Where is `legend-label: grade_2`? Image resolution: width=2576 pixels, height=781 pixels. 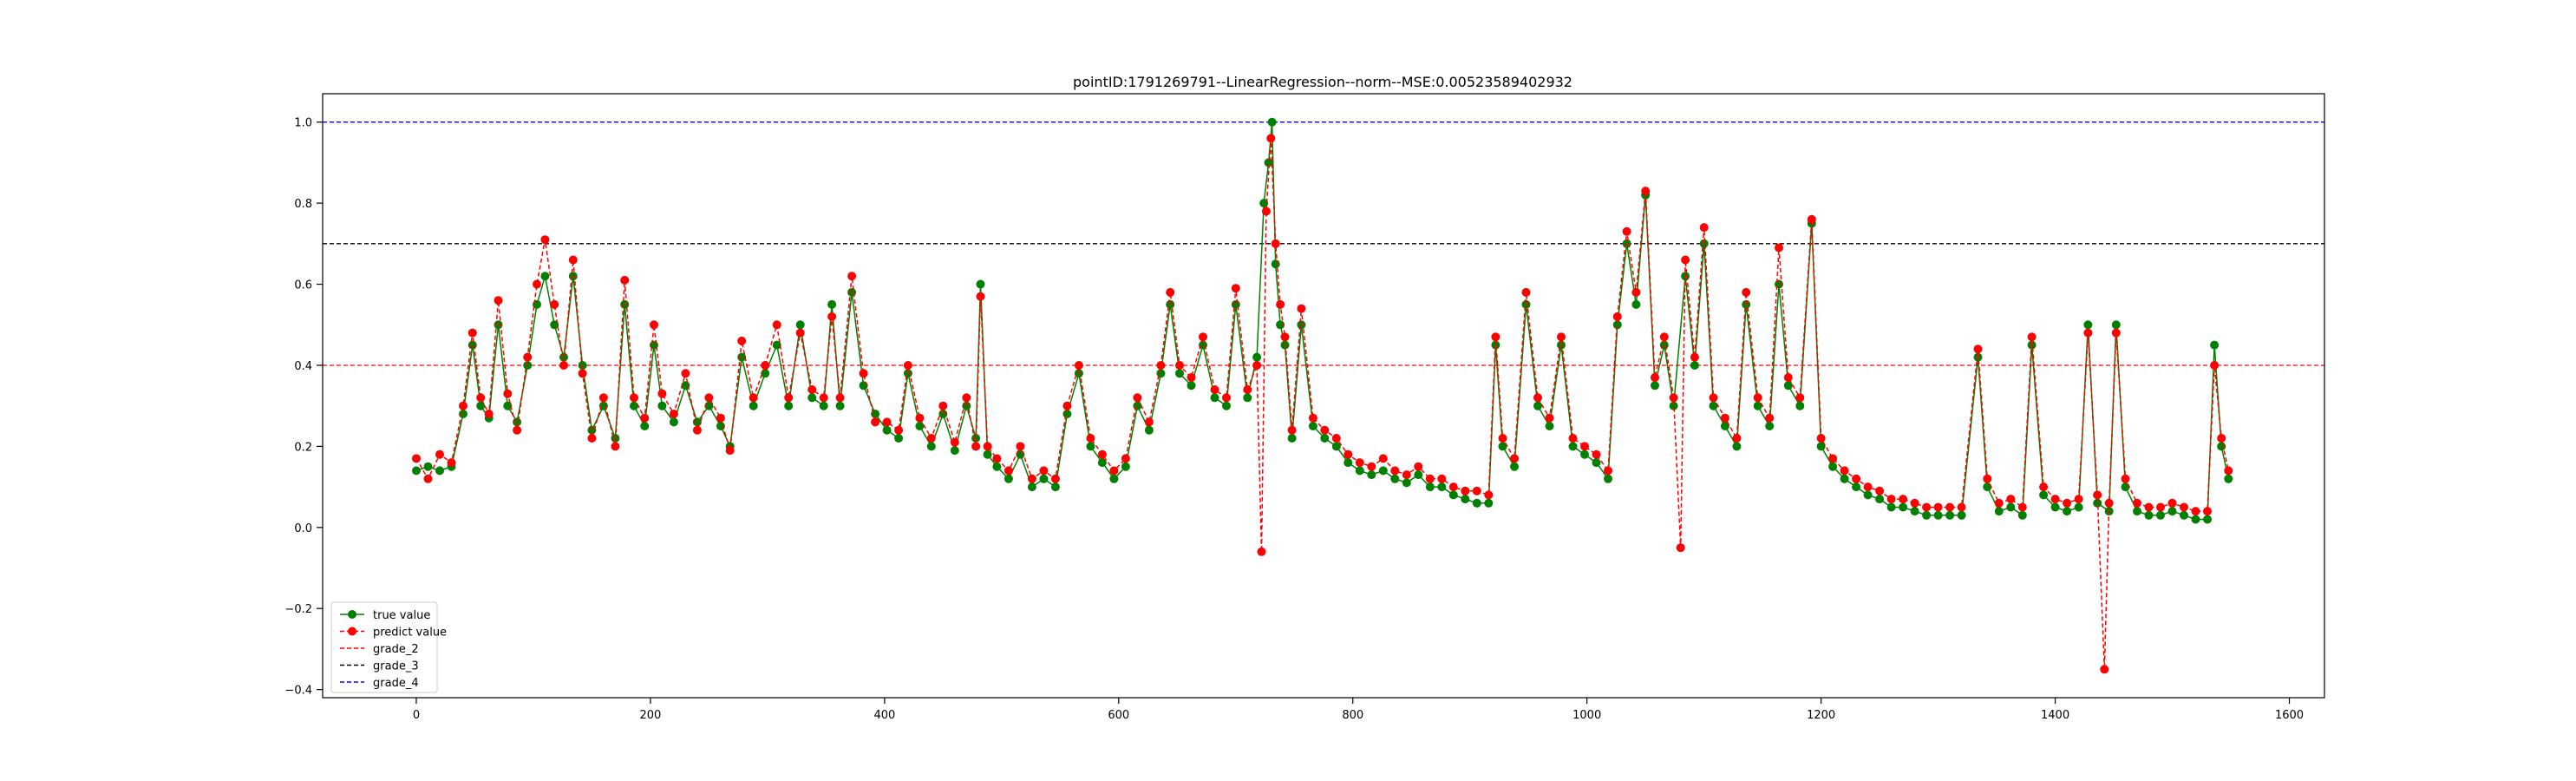 legend-label: grade_2 is located at coordinates (396, 649).